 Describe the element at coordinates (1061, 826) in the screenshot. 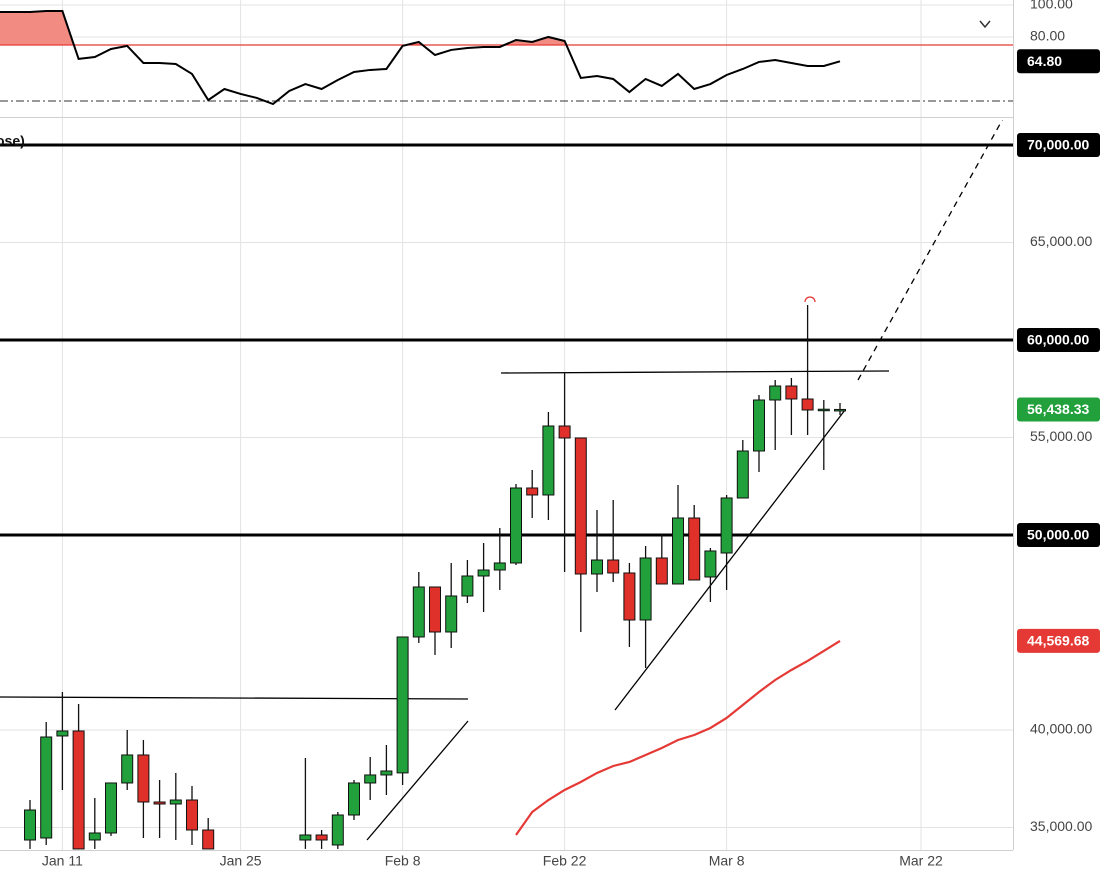

I see `y-tick-label: 35,000.00` at that location.